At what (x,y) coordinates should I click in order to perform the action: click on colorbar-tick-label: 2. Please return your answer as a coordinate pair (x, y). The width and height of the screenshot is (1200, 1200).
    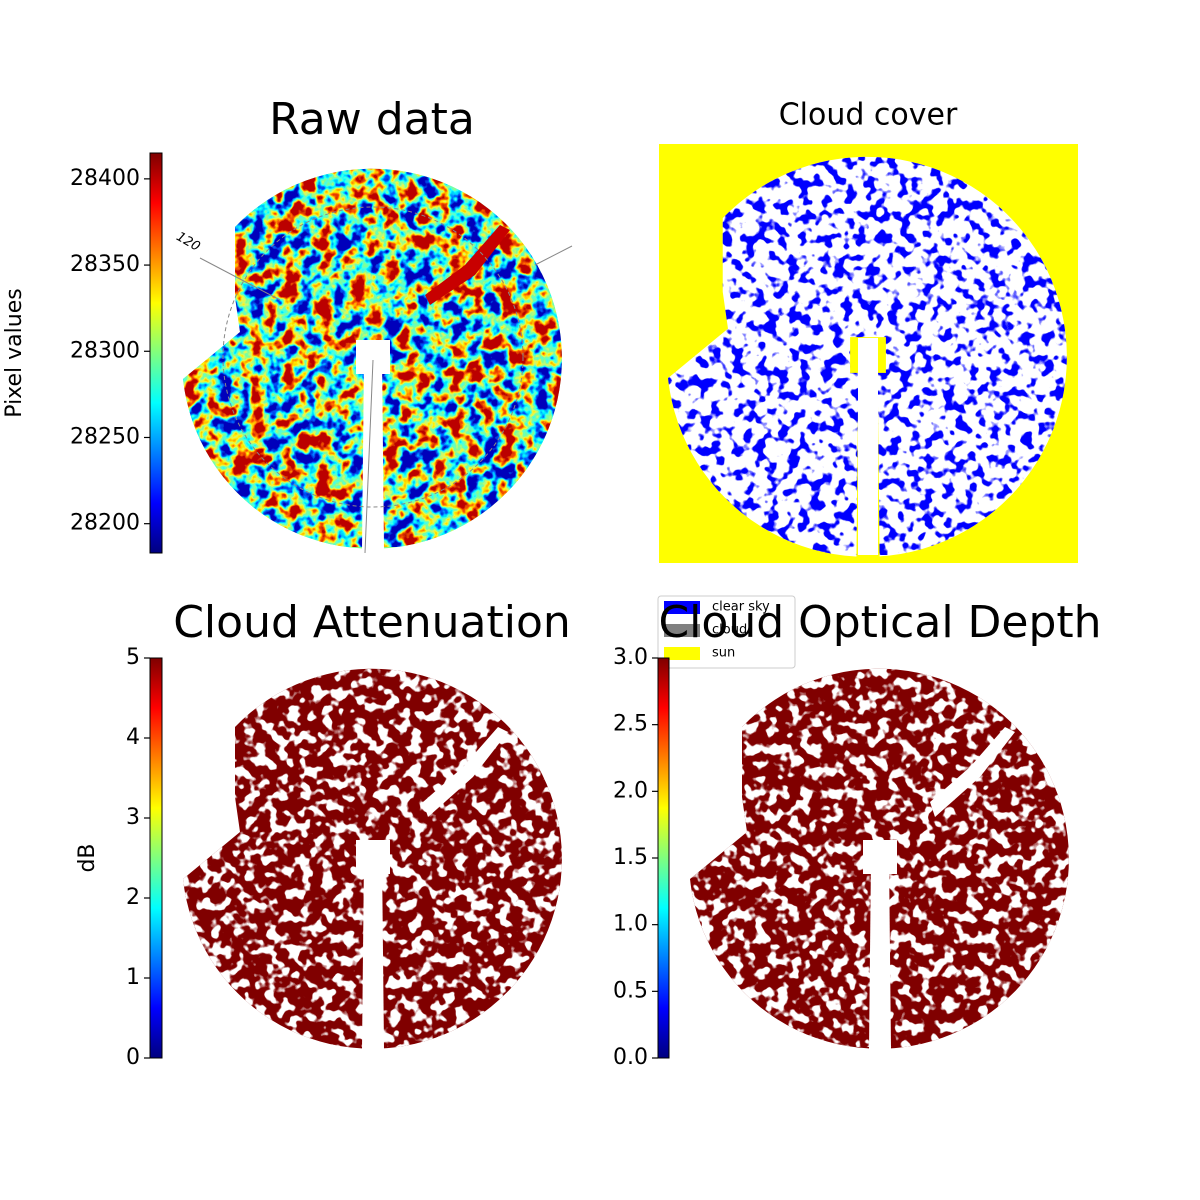
    Looking at the image, I should click on (133, 897).